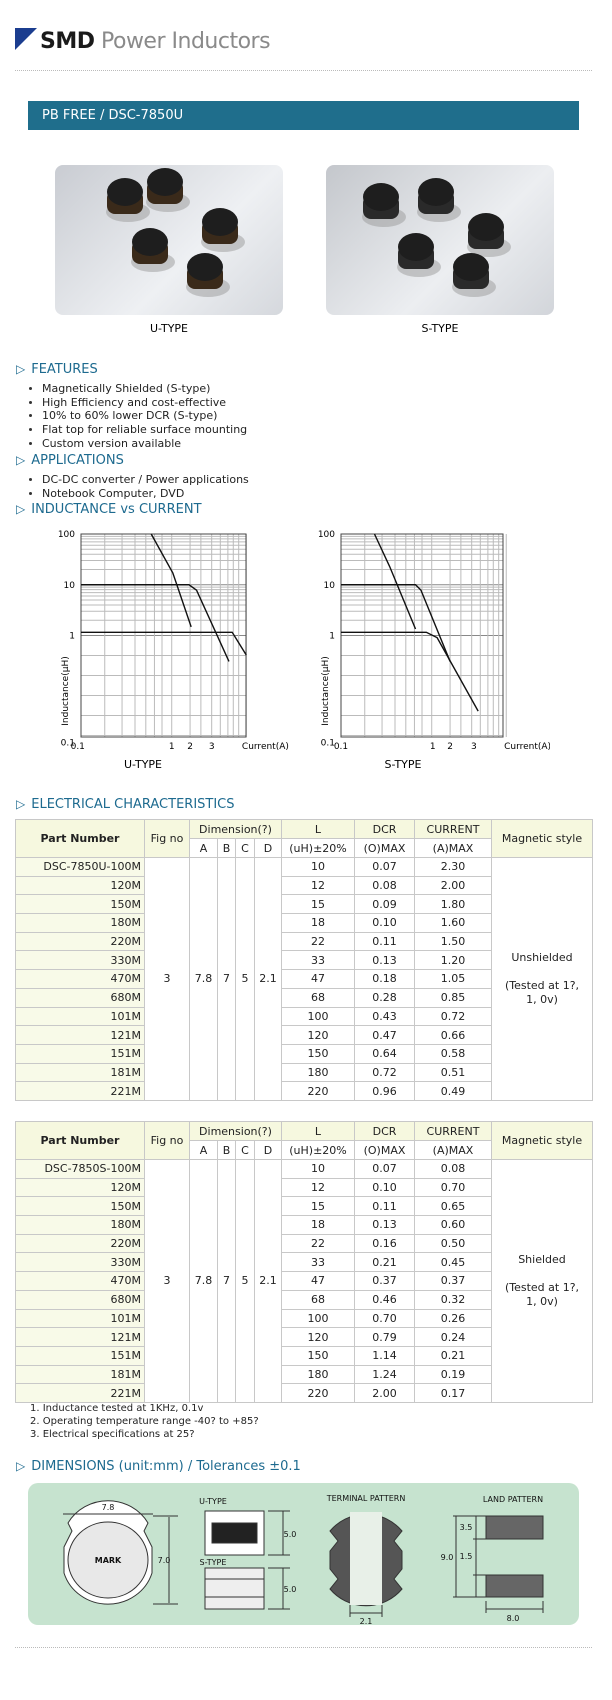 This screenshot has width=612, height=1700. I want to click on dim-cell: 7.8, so click(203, 1281).